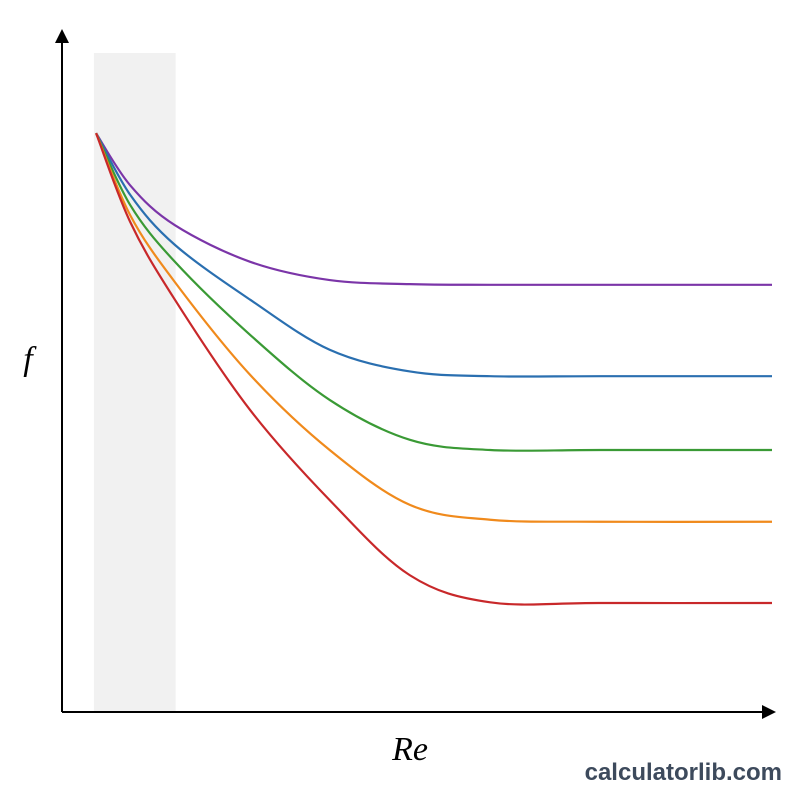  Describe the element at coordinates (409, 749) in the screenshot. I see `x-axis-label: Re` at that location.